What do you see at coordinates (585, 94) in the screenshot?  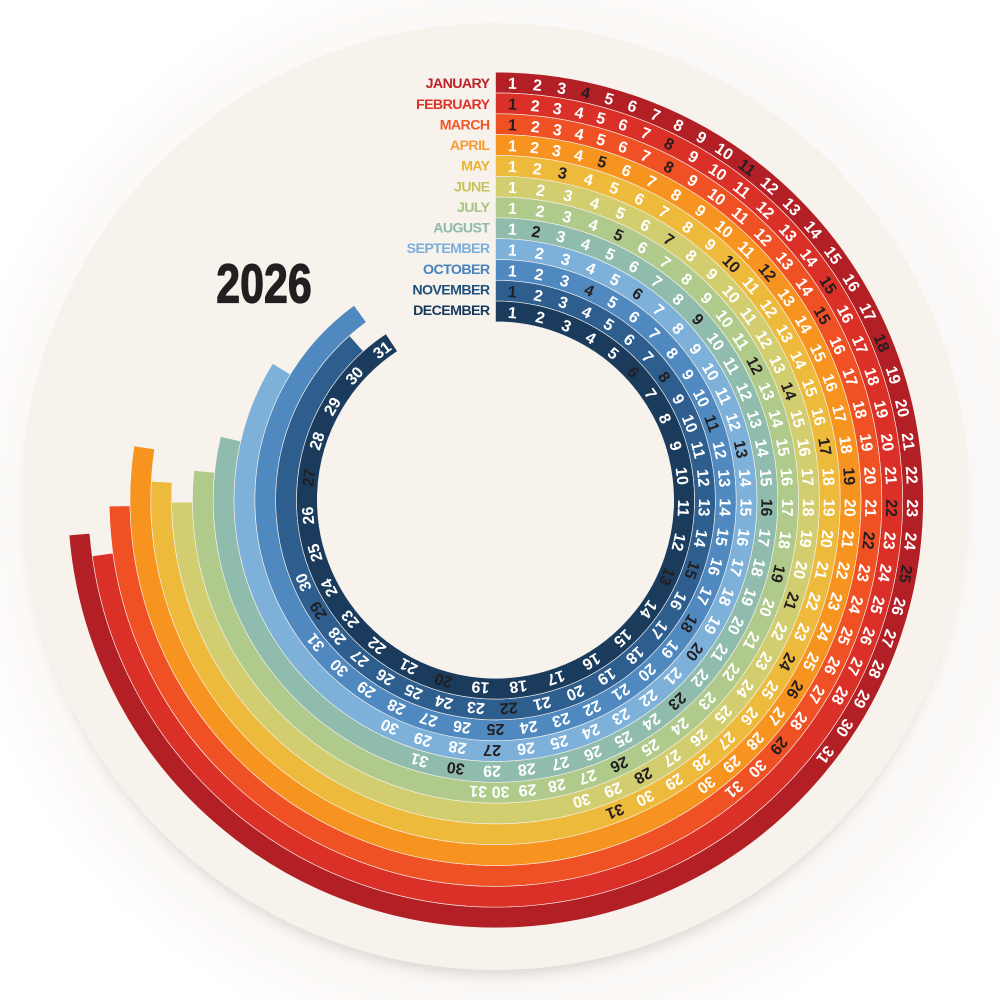 I see `svg-text: 4` at bounding box center [585, 94].